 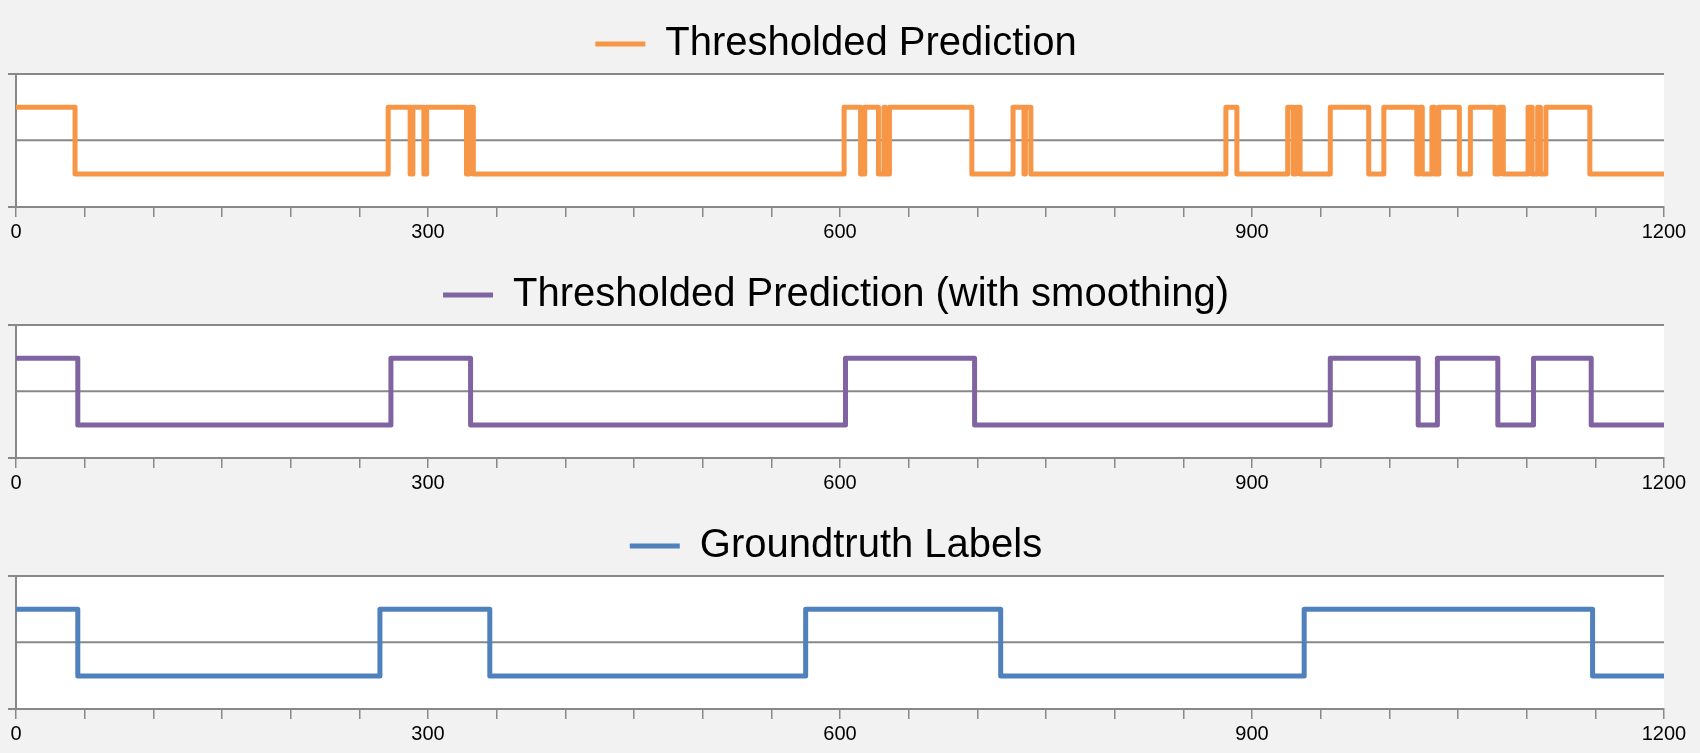 What do you see at coordinates (871, 41) in the screenshot?
I see `legend-label: Thresholded Prediction` at bounding box center [871, 41].